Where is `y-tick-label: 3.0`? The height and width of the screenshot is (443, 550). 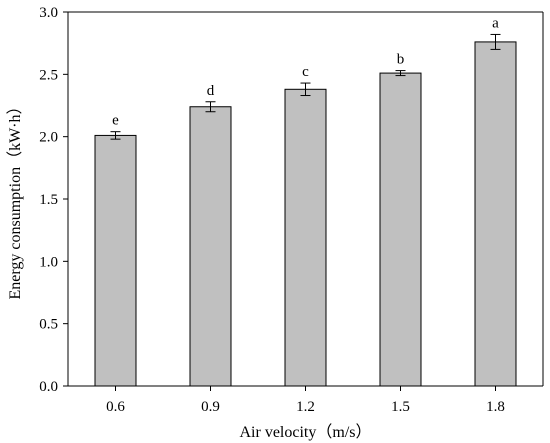
y-tick-label: 3.0 is located at coordinates (48, 13).